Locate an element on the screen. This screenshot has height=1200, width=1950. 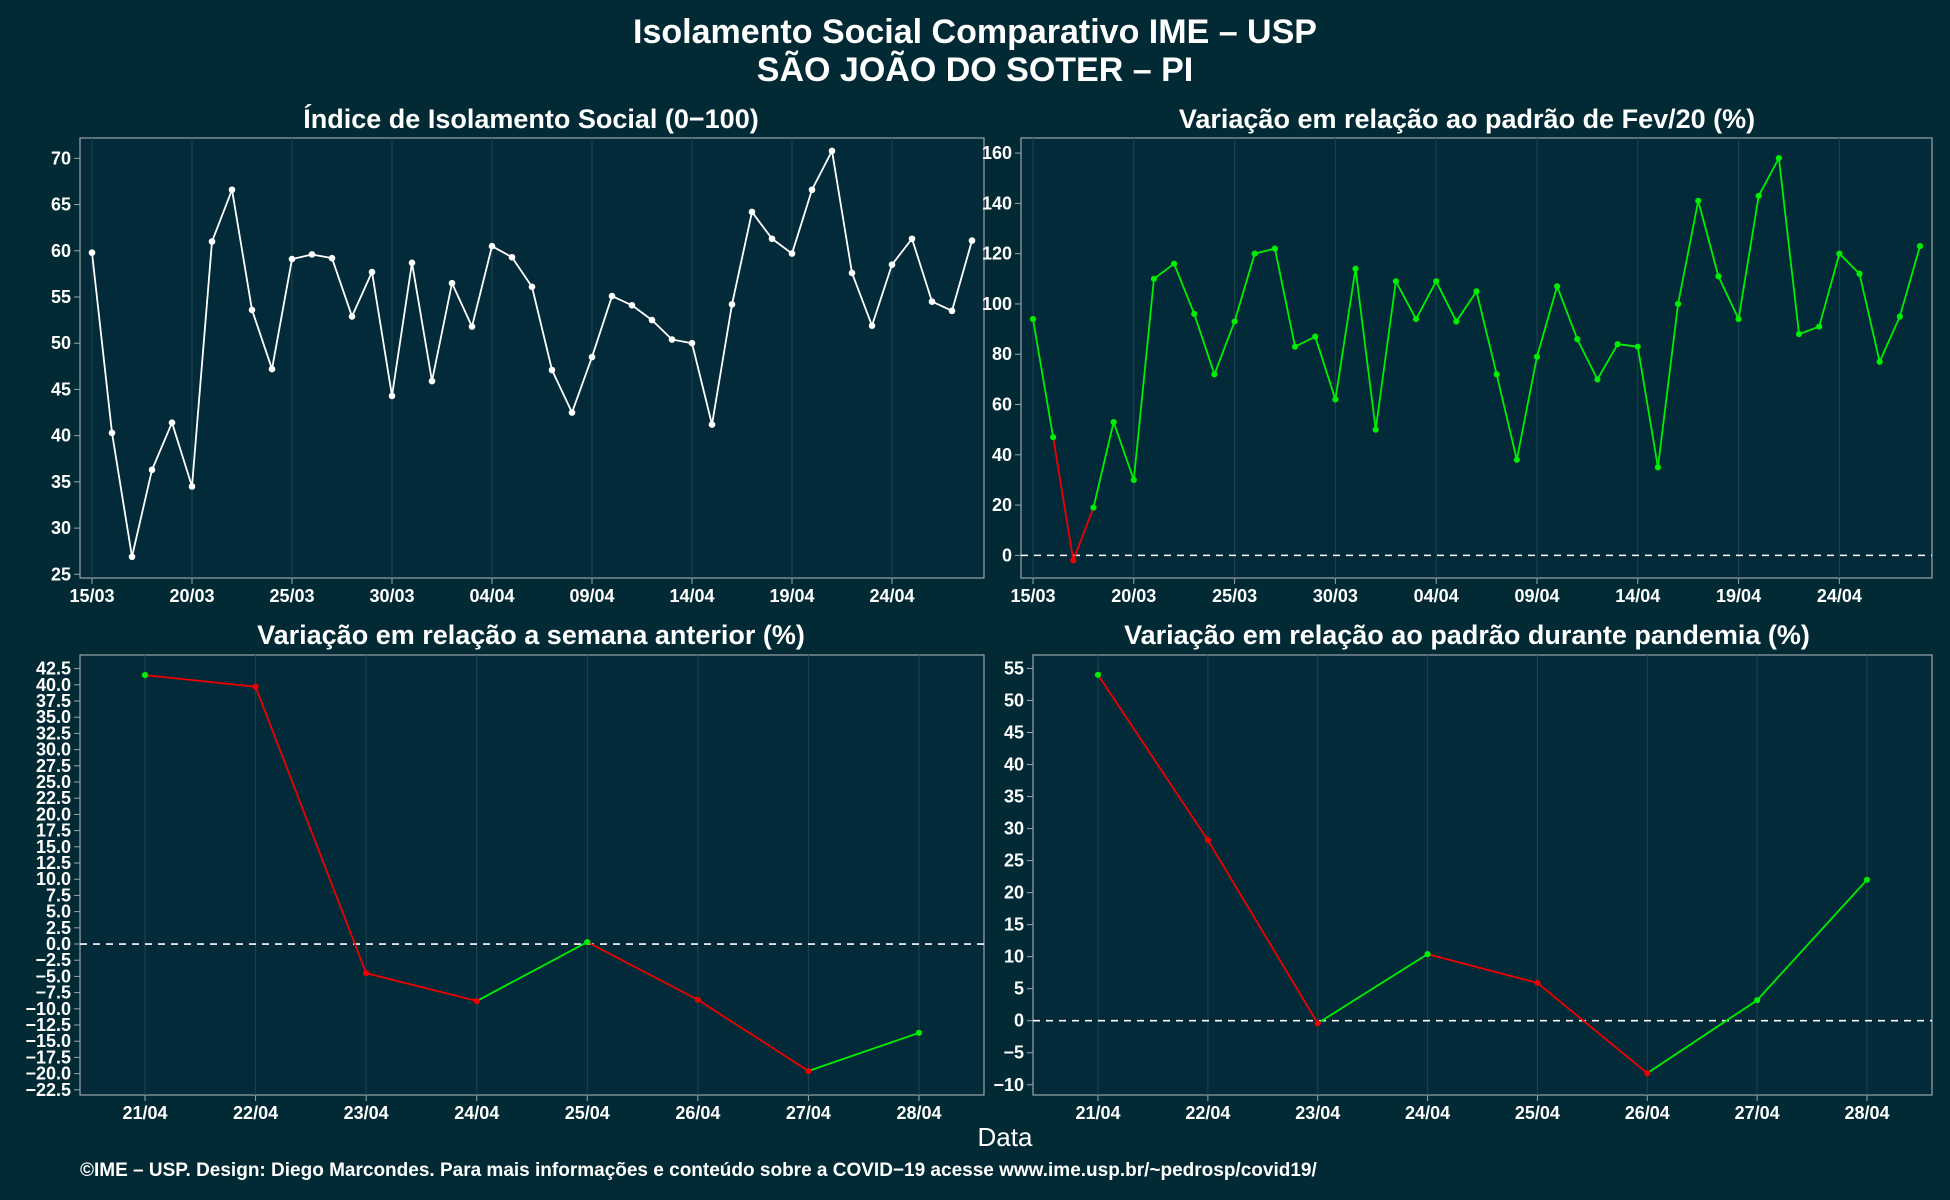
variation-previous-week-y-tick-label: −5.0 is located at coordinates (53, 976).